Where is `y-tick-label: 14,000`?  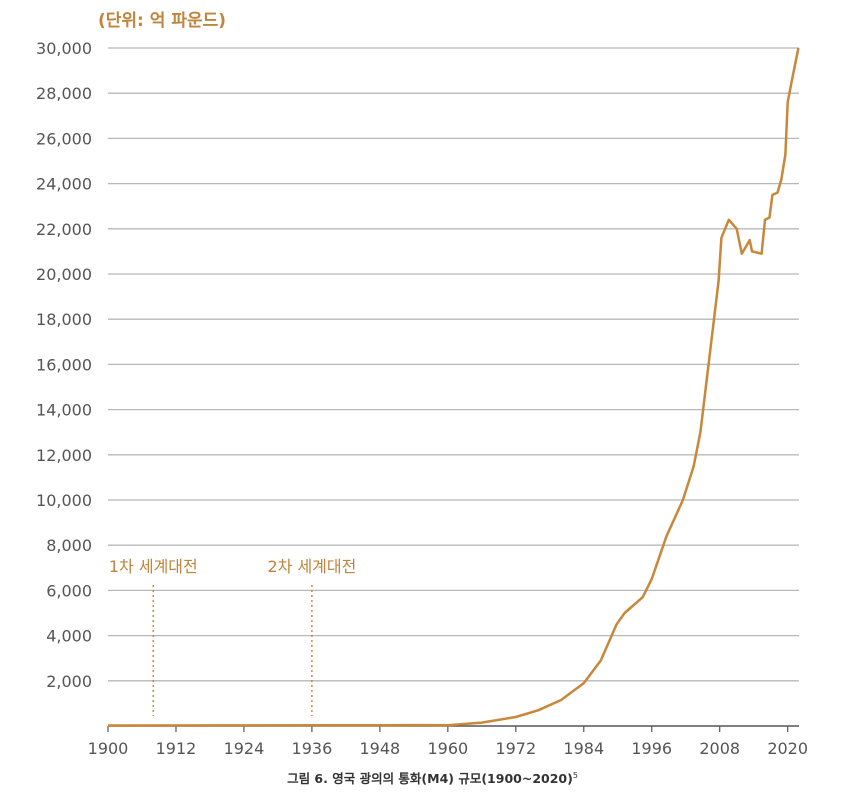
y-tick-label: 14,000 is located at coordinates (64, 410).